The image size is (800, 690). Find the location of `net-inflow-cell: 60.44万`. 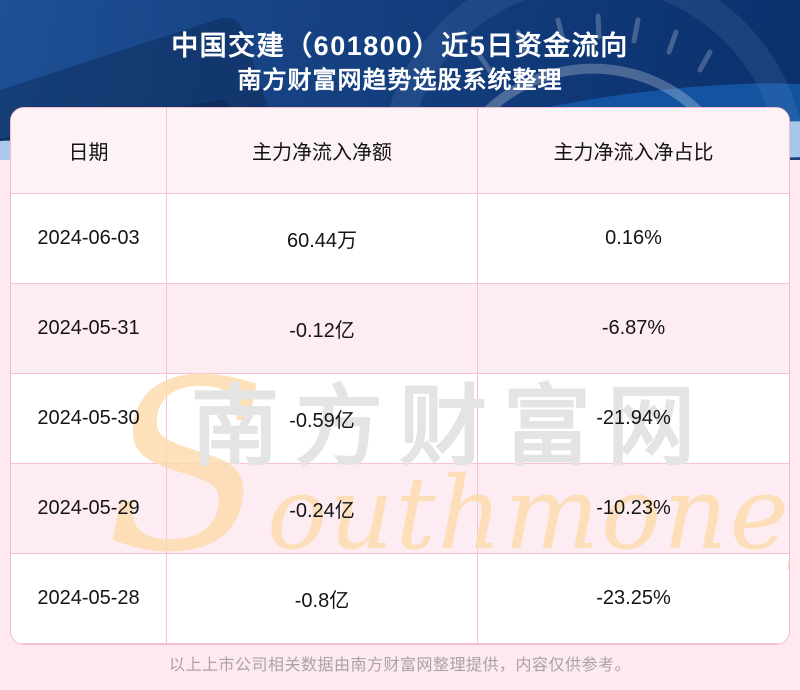

net-inflow-cell: 60.44万 is located at coordinates (322, 238).